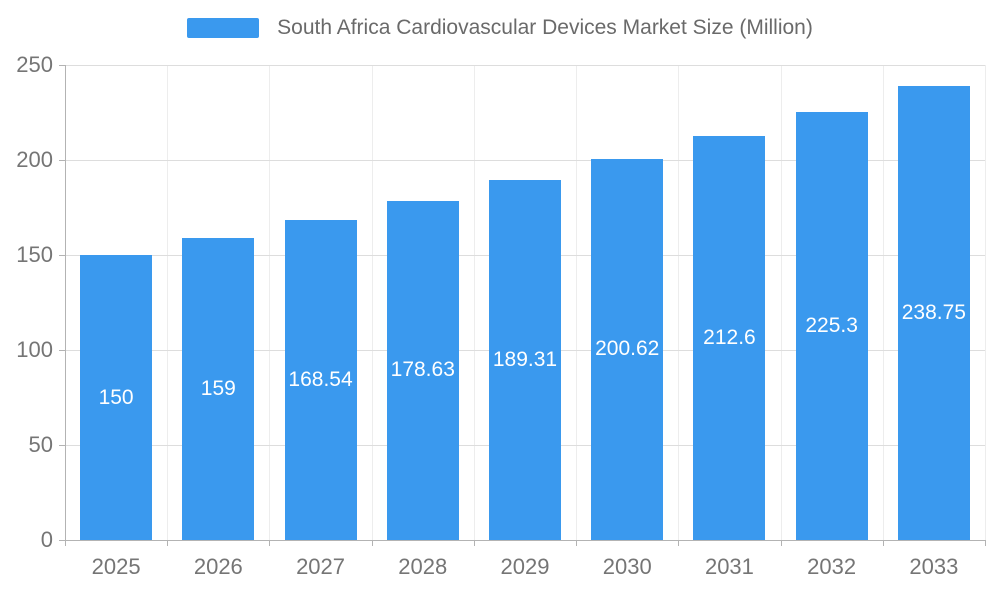 The height and width of the screenshot is (600, 1000). I want to click on bar-value-label: 159, so click(218, 388).